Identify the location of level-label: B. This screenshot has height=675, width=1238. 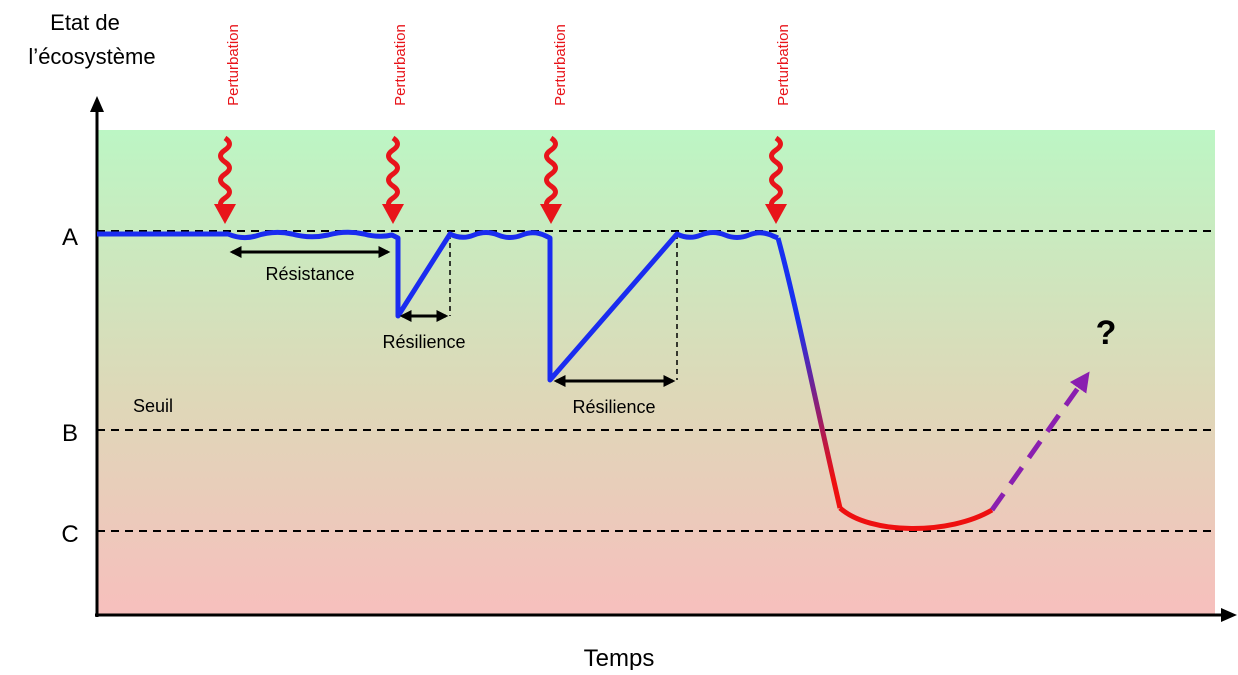
(70, 433).